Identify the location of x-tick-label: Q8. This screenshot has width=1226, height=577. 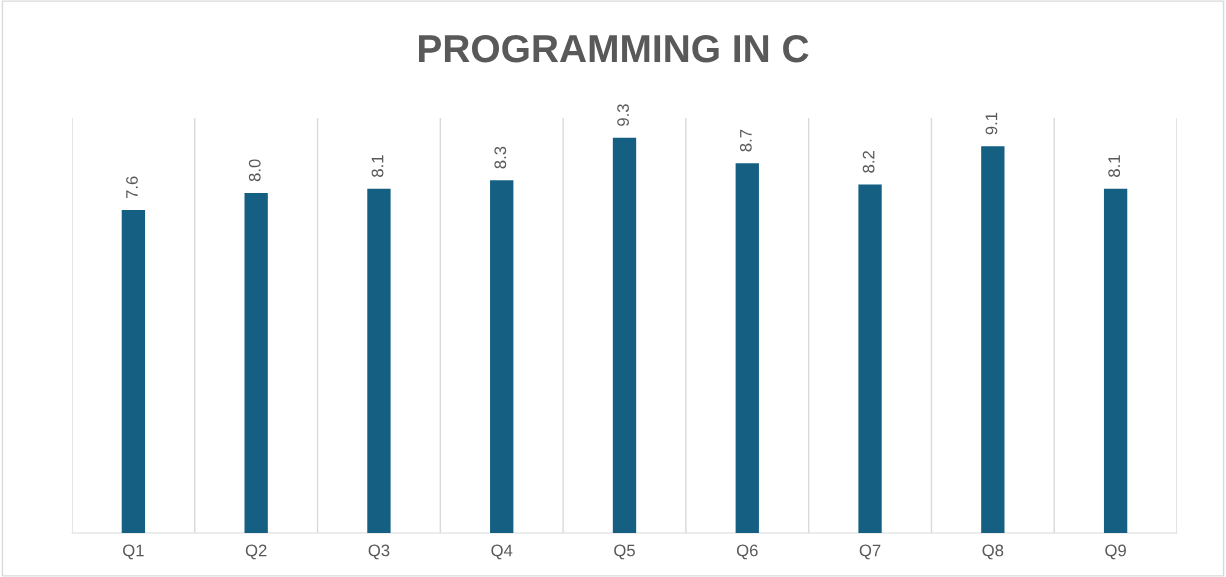
(993, 552).